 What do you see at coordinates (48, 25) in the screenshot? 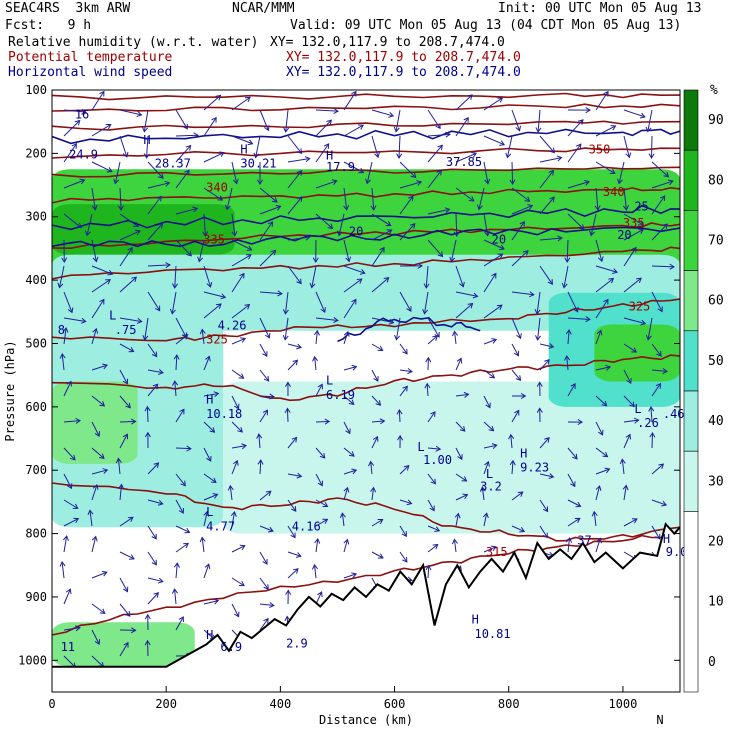
I see `forecast-hour: Fcst: 9 h` at bounding box center [48, 25].